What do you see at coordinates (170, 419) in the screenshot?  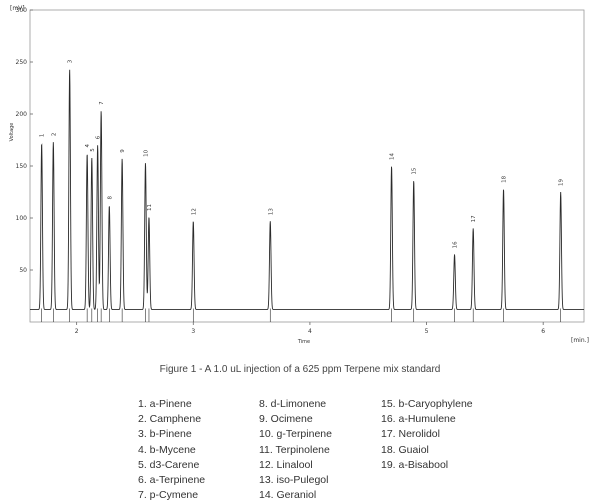 I see `legend-entry: 2. Camphene` at bounding box center [170, 419].